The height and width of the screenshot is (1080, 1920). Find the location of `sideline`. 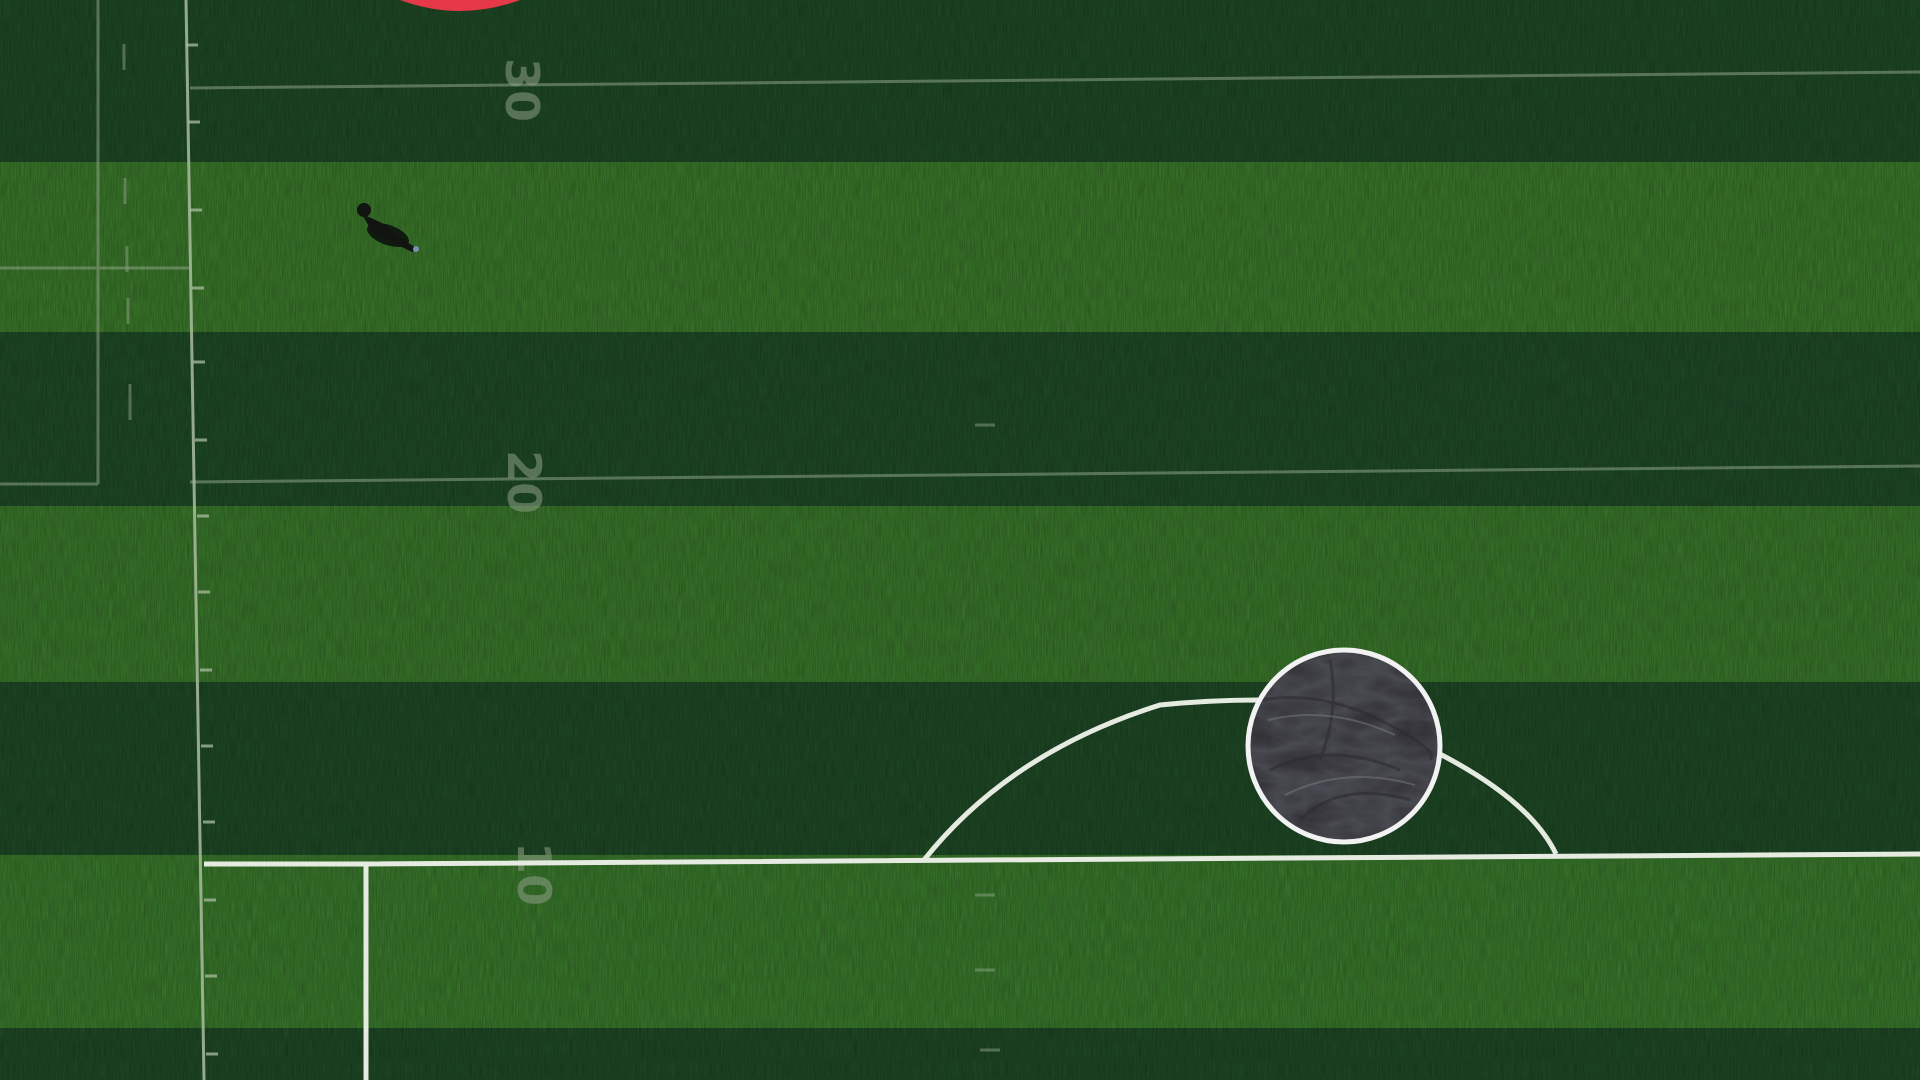

sideline is located at coordinates (201, 540).